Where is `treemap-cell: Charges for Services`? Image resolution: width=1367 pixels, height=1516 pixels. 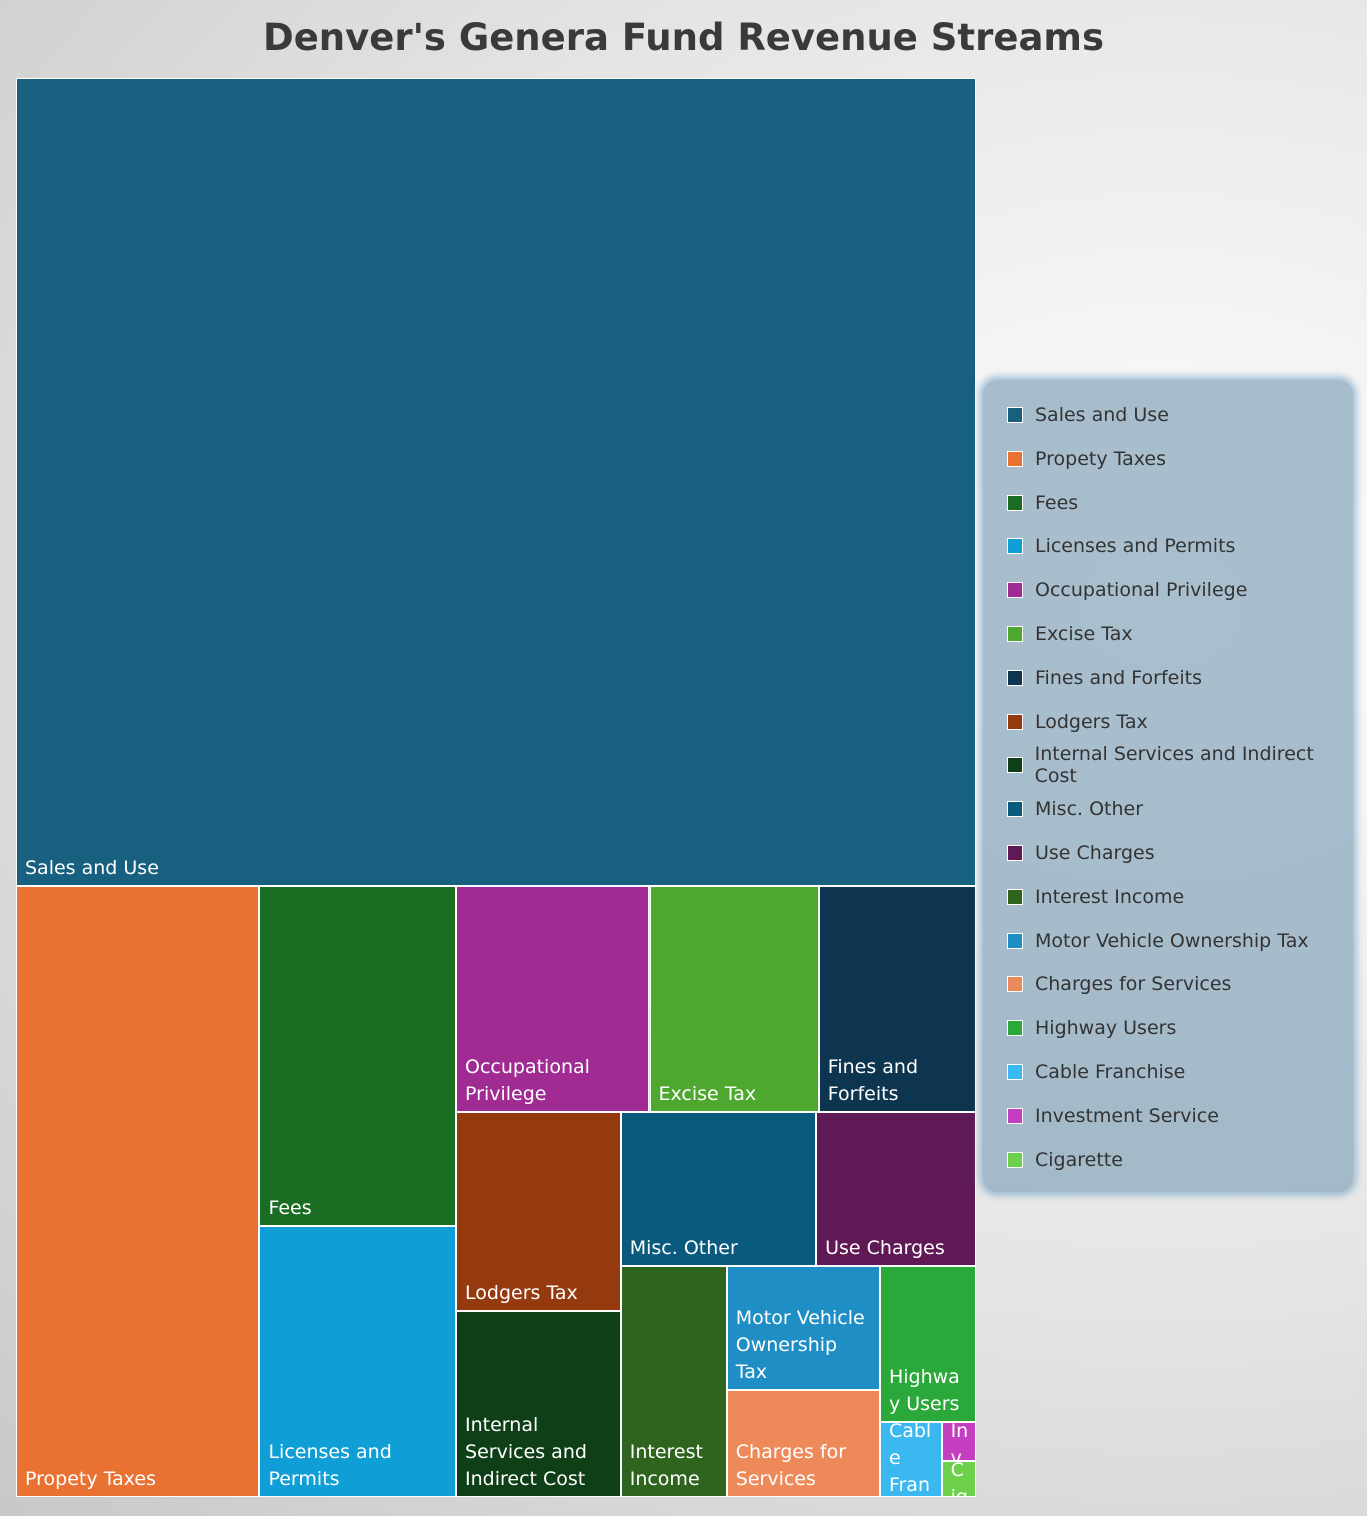 treemap-cell: Charges for Services is located at coordinates (803, 1443).